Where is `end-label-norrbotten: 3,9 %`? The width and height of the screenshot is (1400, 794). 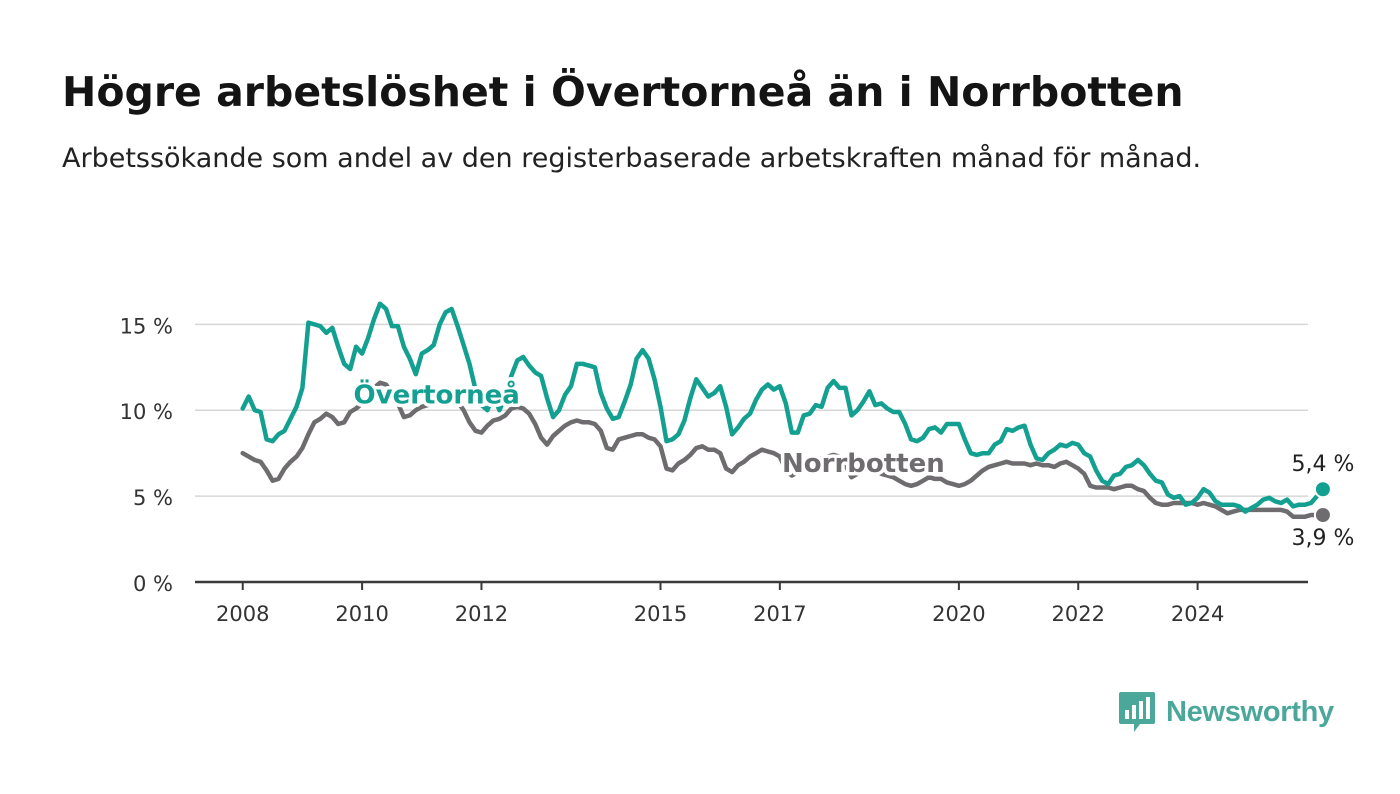
end-label-norrbotten: 3,9 % is located at coordinates (1322, 538).